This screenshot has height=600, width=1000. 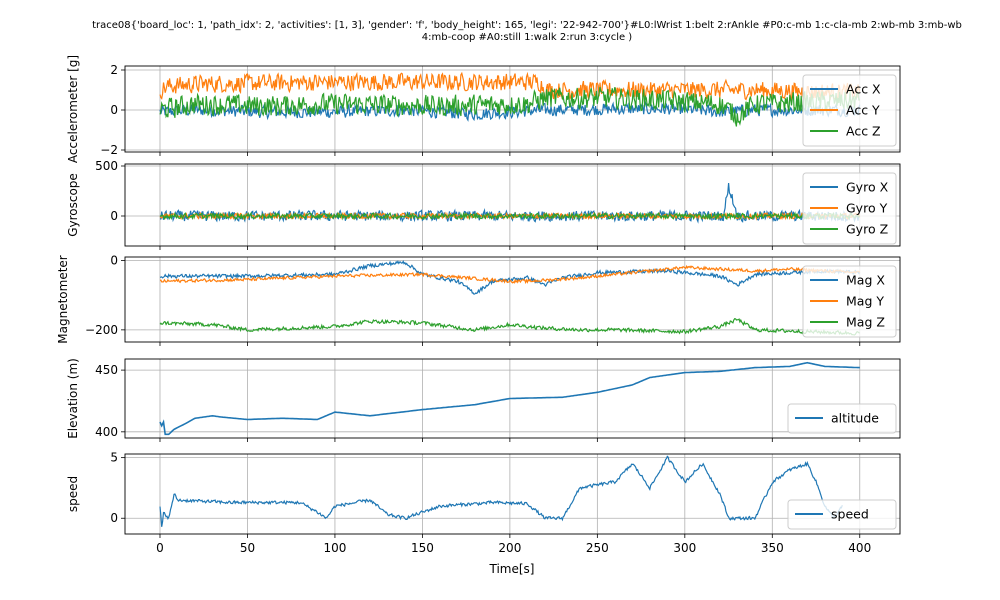 What do you see at coordinates (855, 418) in the screenshot?
I see `legend-label: altitude` at bounding box center [855, 418].